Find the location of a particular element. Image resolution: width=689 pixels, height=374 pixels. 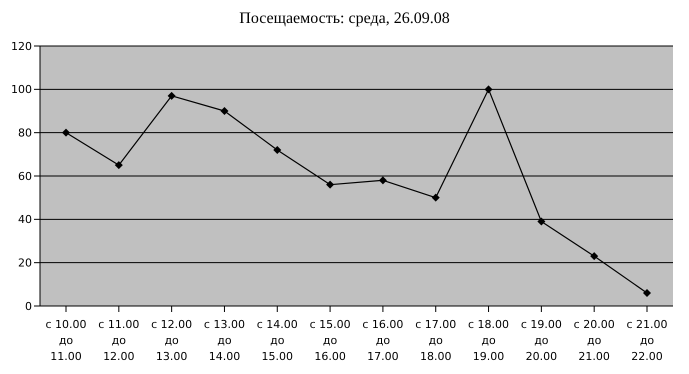

x-tick-label: с 17.00 до 18.00 is located at coordinates (435, 340).